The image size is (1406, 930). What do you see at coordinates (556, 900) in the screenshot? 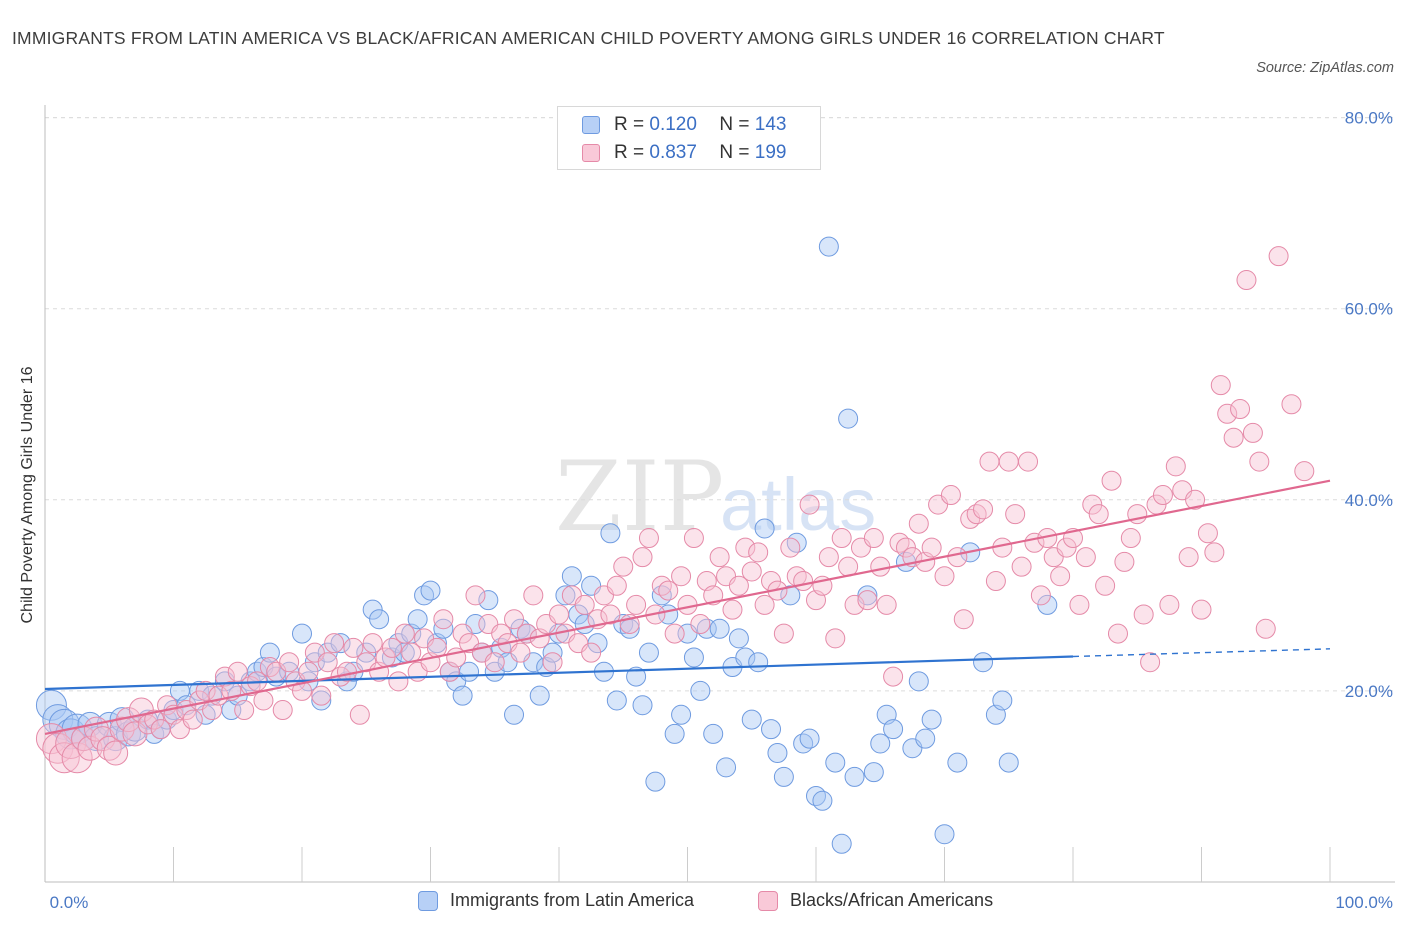
I see `legend-item-latin-america: Immigrants from Latin America` at bounding box center [556, 900].